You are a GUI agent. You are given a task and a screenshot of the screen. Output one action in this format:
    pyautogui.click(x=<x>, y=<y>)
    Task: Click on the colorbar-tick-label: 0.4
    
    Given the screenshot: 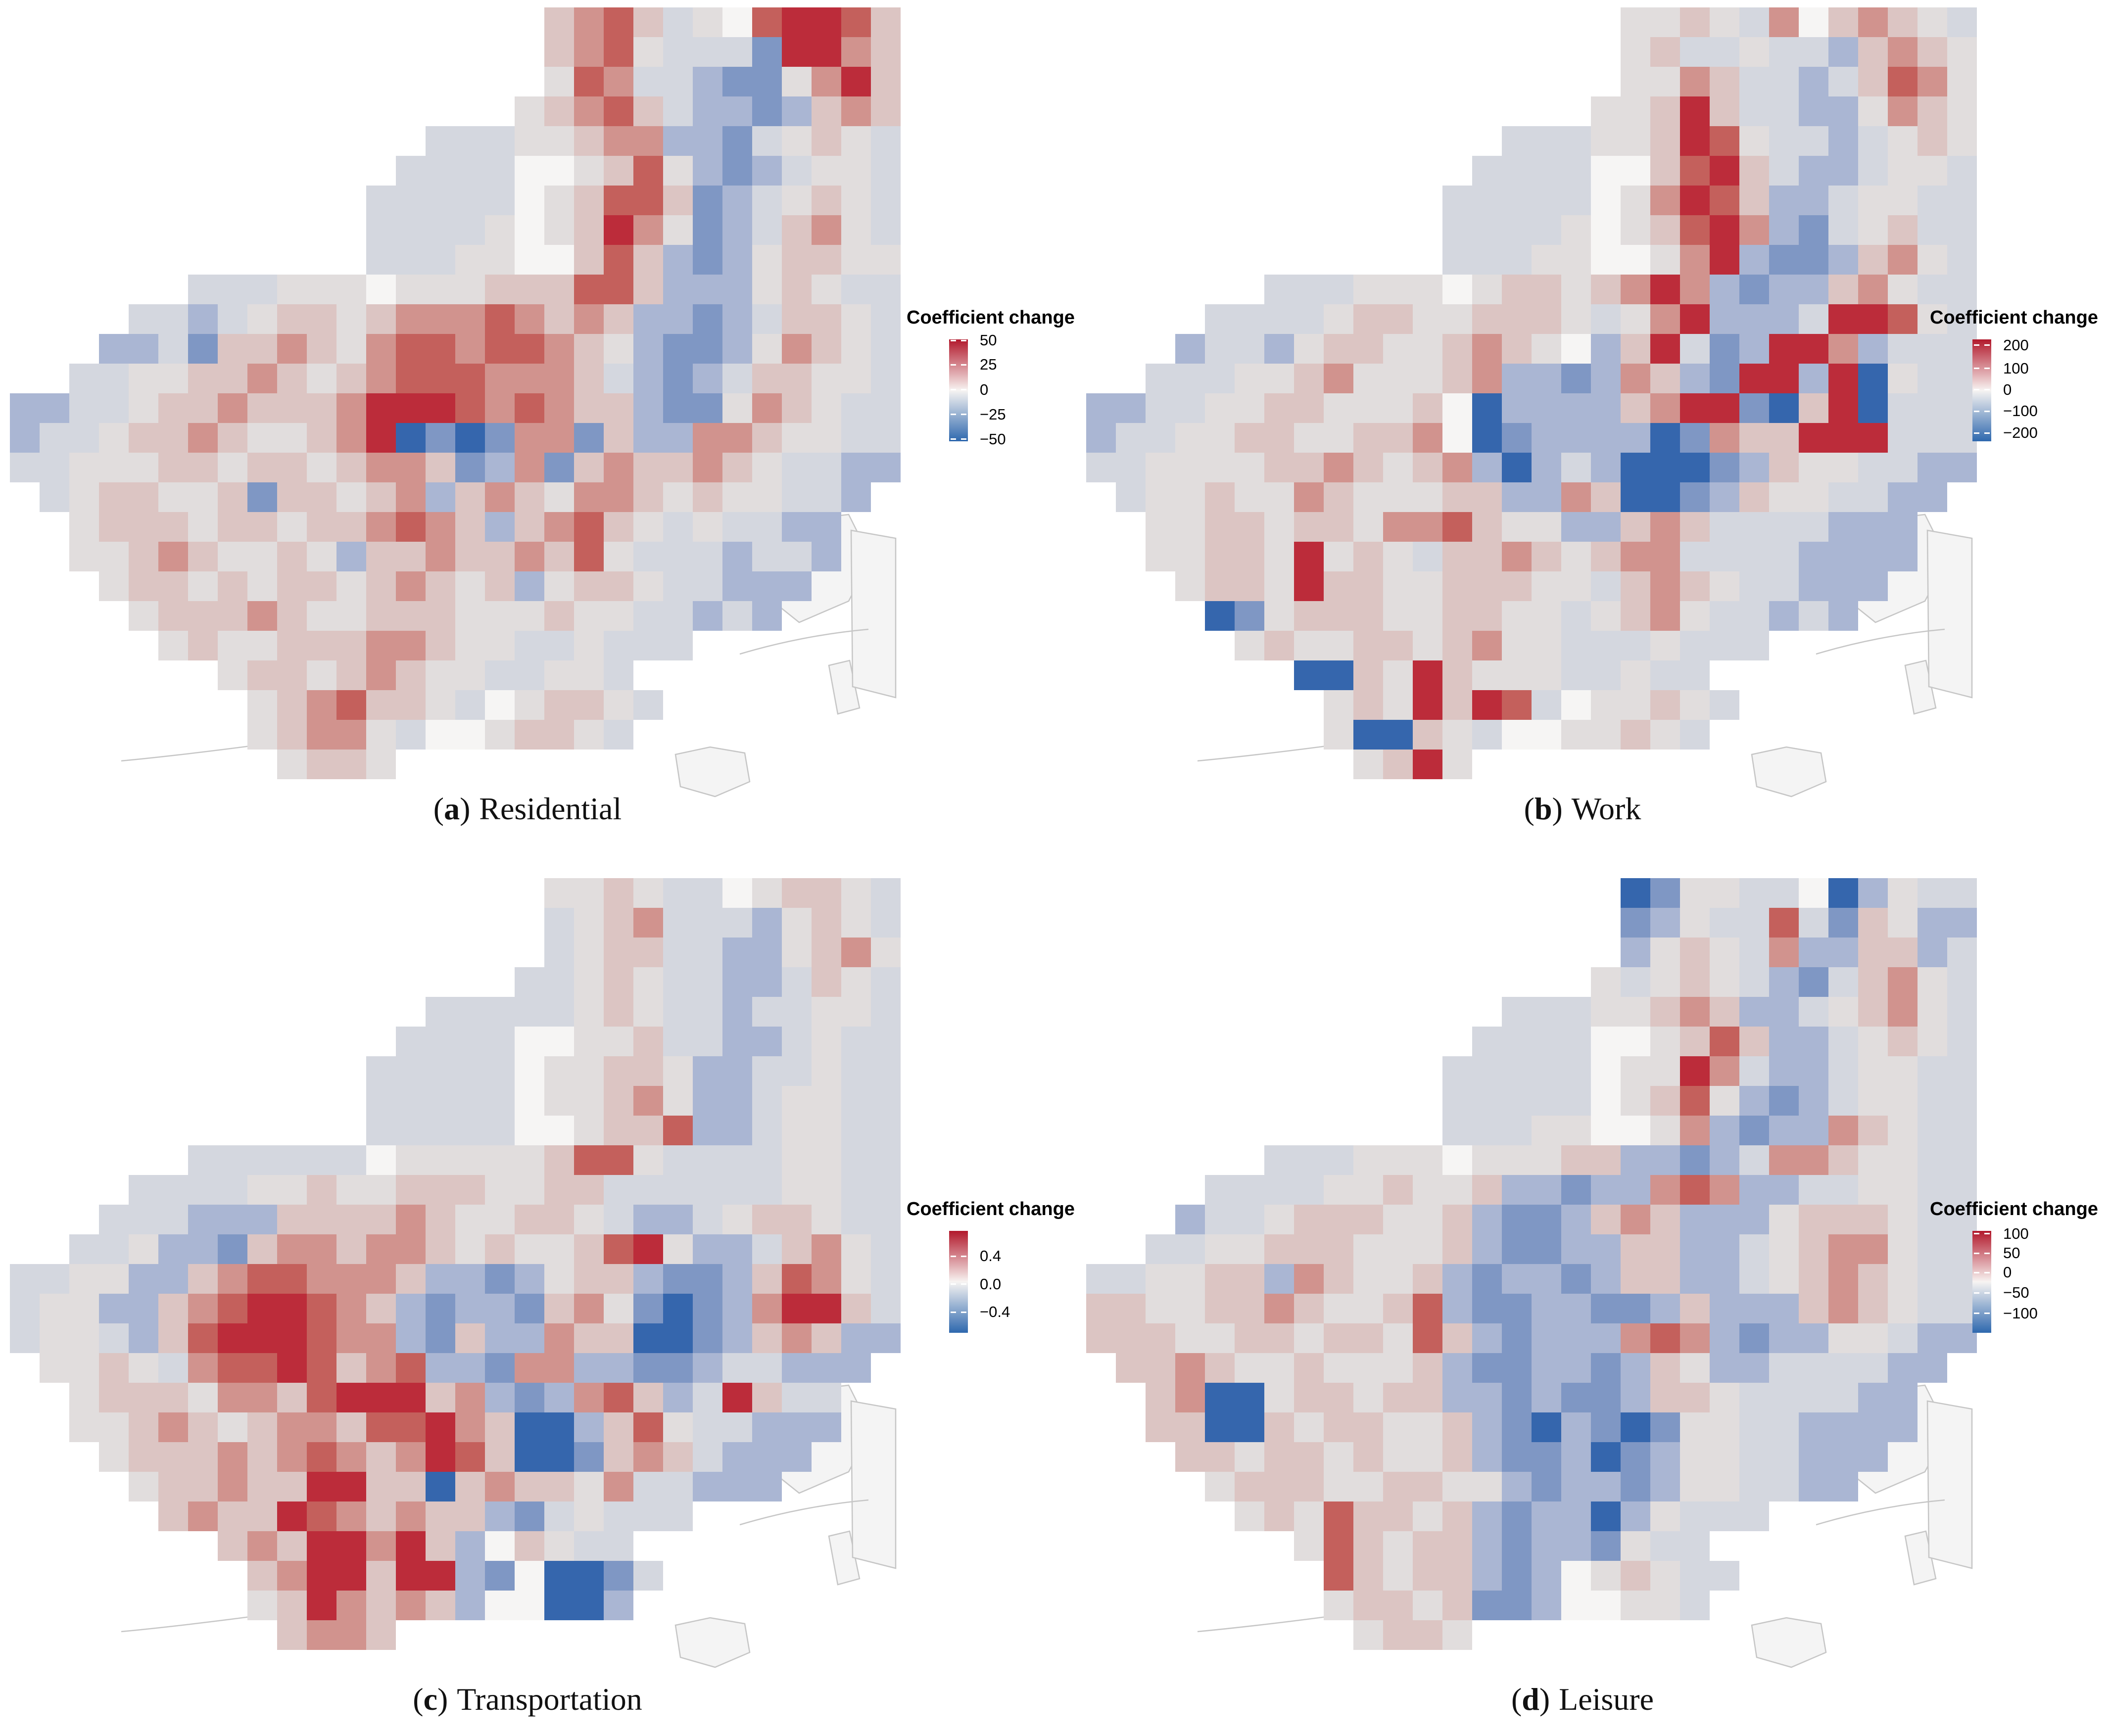 What is the action you would take?
    pyautogui.click(x=991, y=1256)
    